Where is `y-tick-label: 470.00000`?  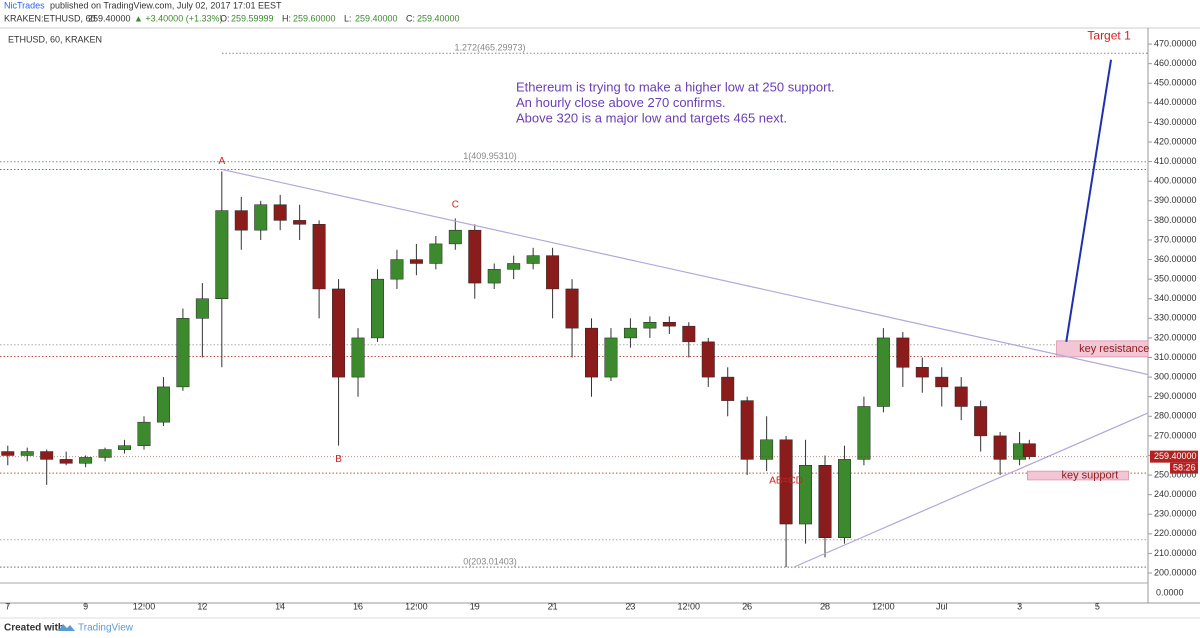 y-tick-label: 470.00000 is located at coordinates (1175, 43).